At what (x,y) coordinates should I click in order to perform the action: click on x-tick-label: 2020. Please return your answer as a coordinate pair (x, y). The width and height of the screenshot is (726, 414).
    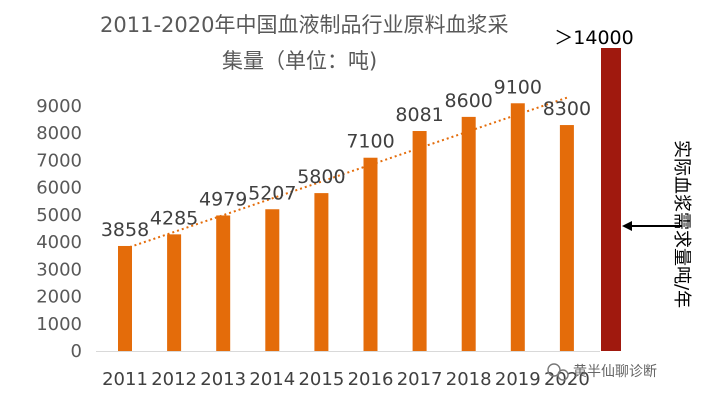
    Looking at the image, I should click on (567, 379).